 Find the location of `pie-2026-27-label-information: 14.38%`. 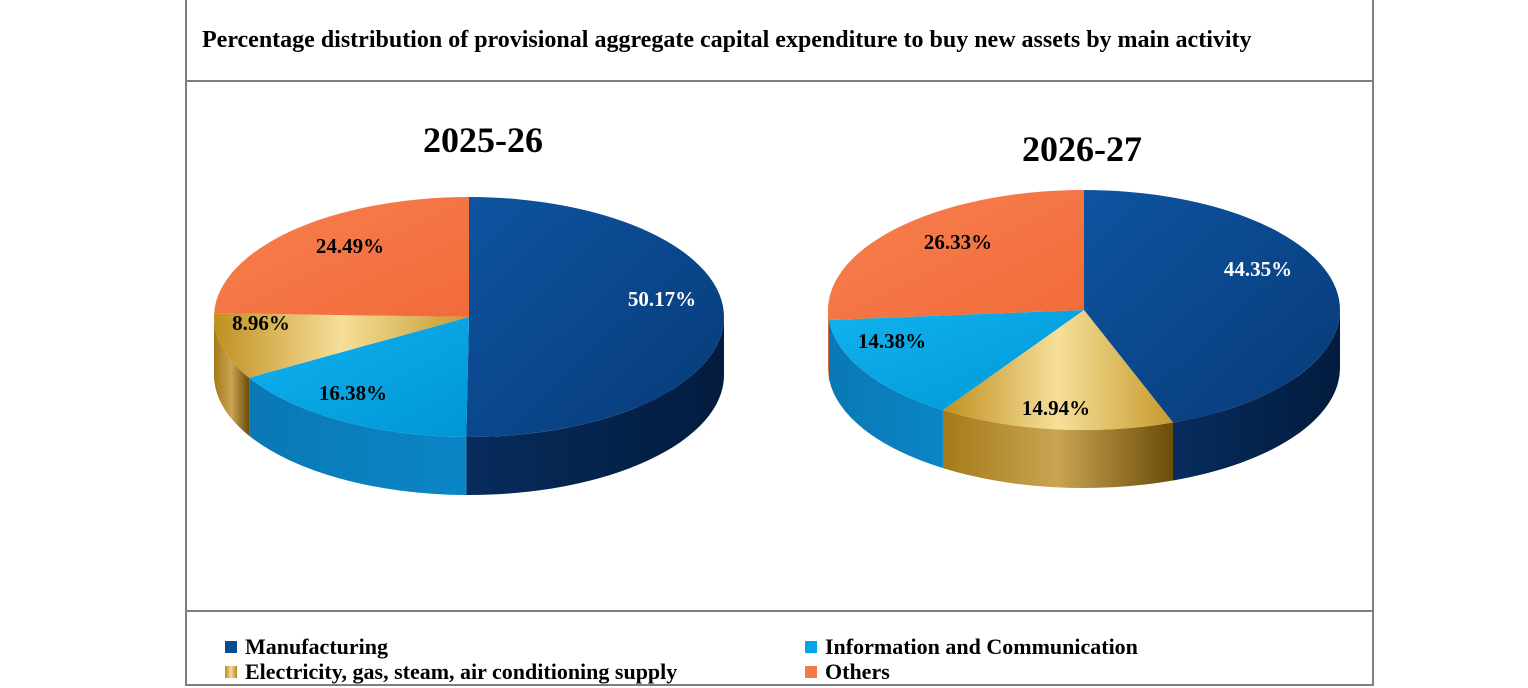

pie-2026-27-label-information: 14.38% is located at coordinates (892, 341).